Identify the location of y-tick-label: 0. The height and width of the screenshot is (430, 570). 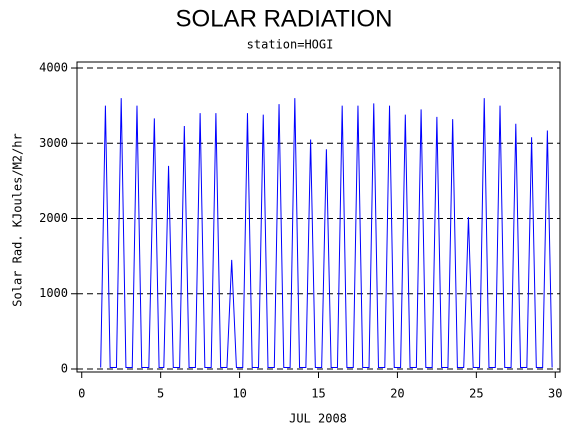
(64, 368).